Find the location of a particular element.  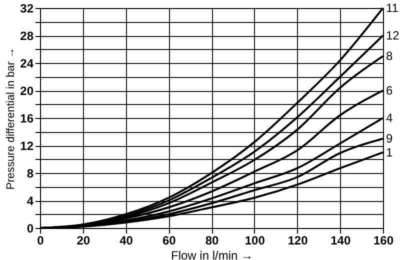

x-tick-label: 60 is located at coordinates (169, 241).